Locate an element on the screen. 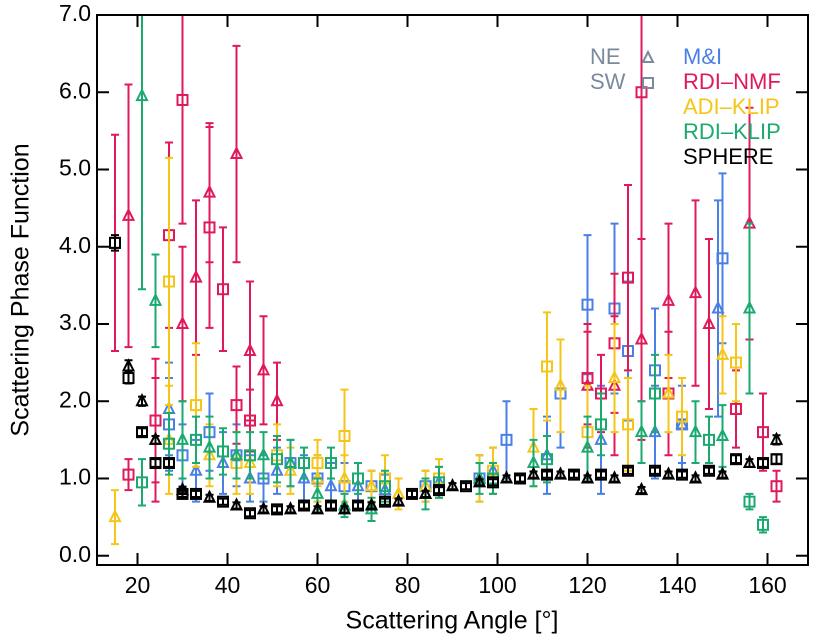  x-tick-label: 140 is located at coordinates (677, 585).